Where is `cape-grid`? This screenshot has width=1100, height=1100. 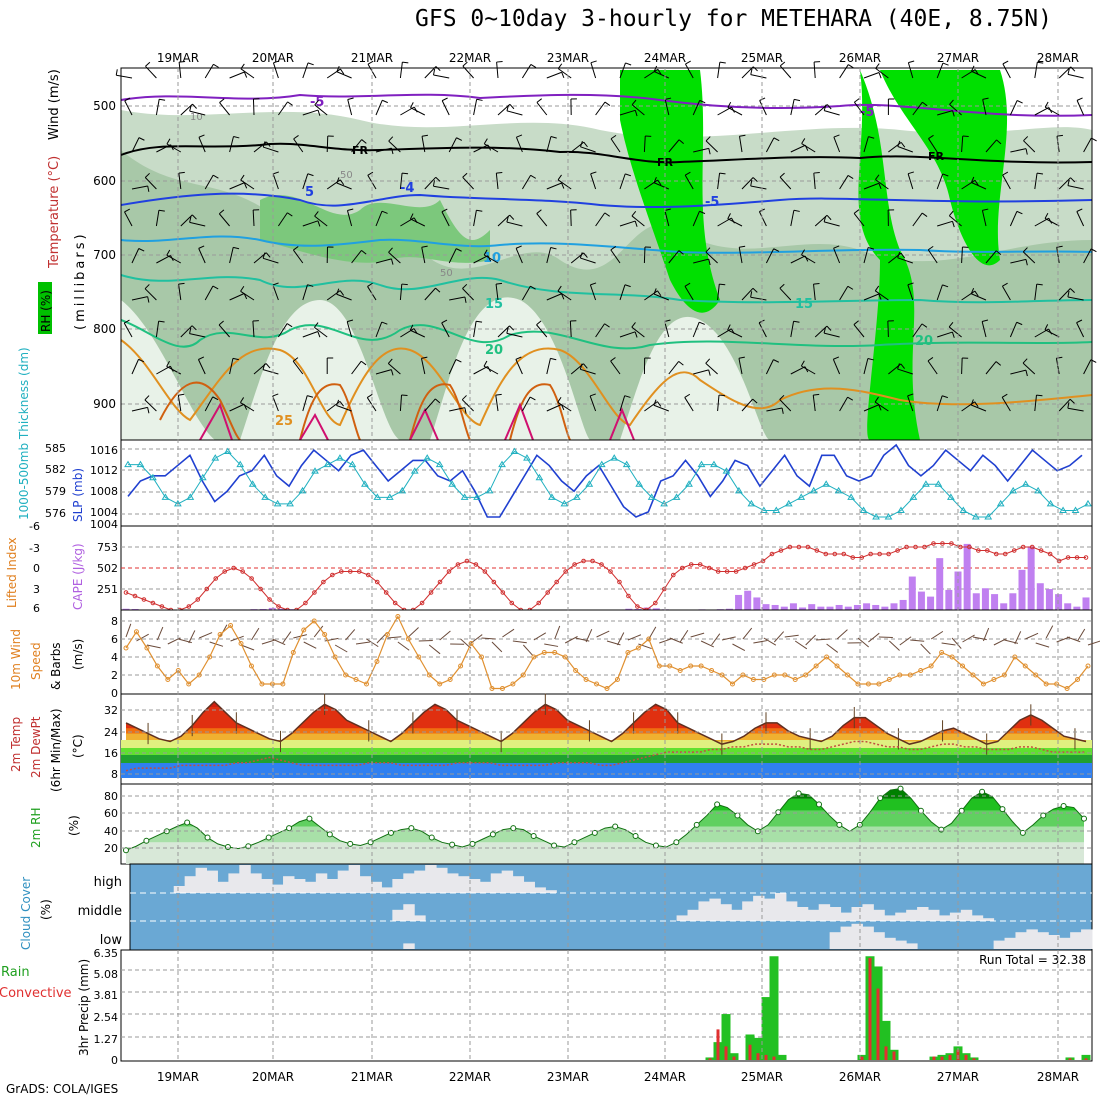 cape-grid is located at coordinates (606, 568).